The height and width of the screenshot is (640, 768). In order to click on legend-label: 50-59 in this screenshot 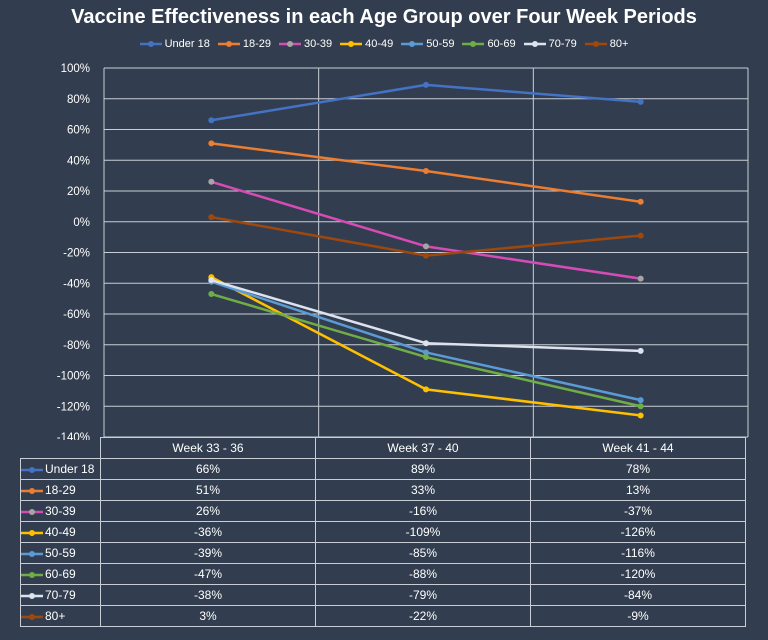, I will do `click(440, 44)`.